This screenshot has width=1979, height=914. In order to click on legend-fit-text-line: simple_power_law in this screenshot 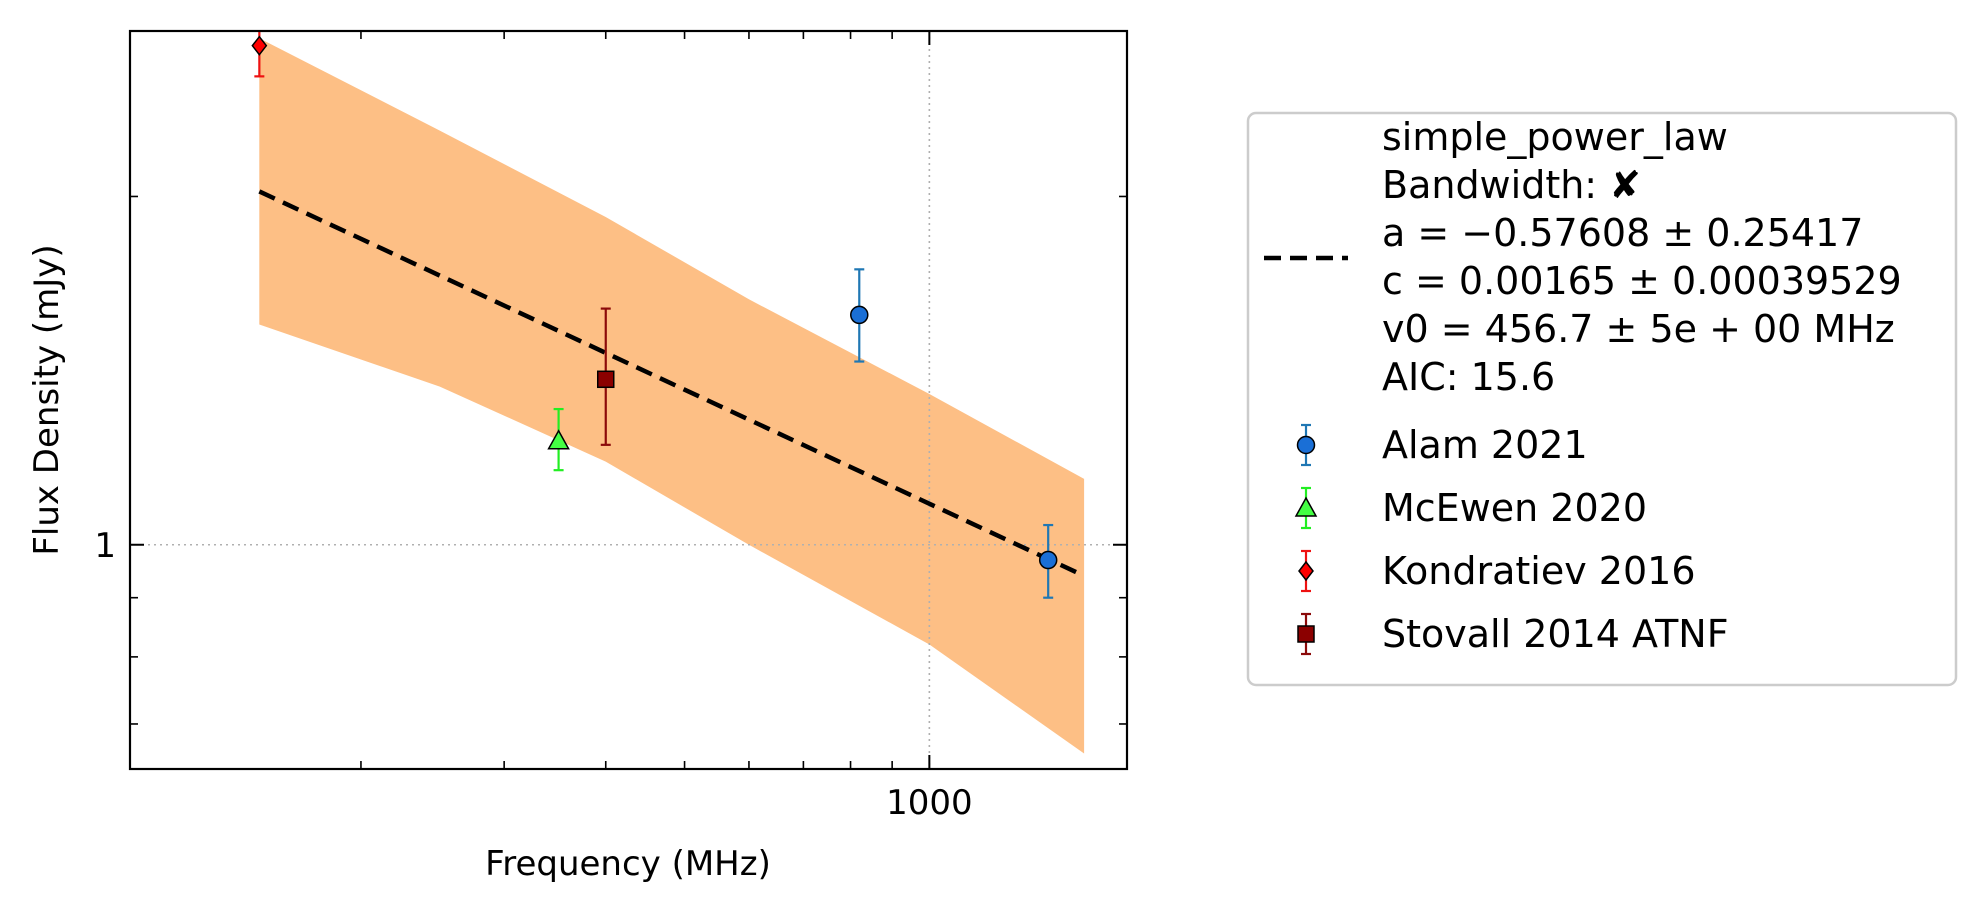, I will do `click(1555, 137)`.